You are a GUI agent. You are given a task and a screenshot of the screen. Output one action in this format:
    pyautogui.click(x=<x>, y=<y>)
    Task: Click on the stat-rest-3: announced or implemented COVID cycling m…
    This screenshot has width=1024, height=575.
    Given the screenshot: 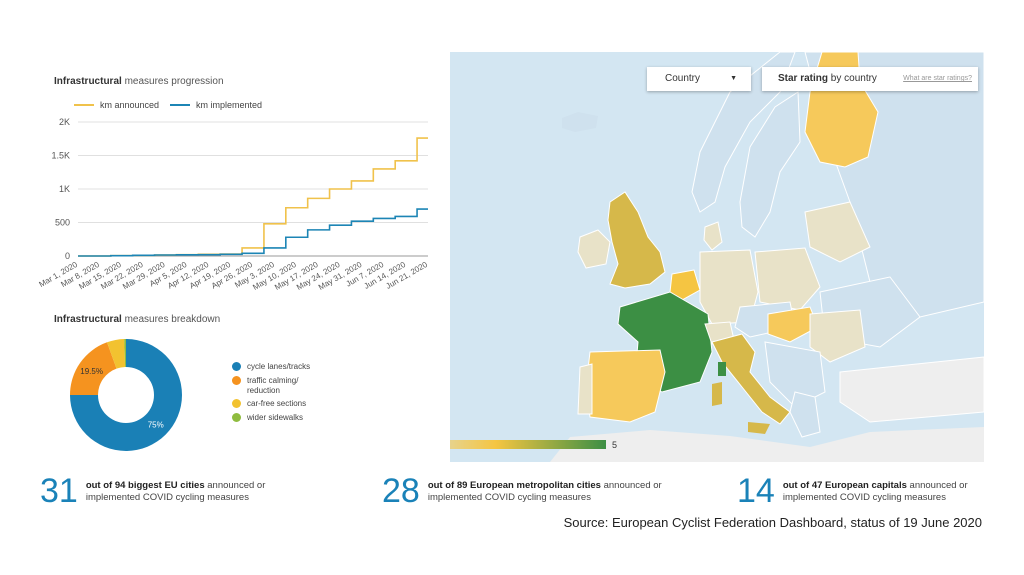 What is the action you would take?
    pyautogui.click(x=875, y=491)
    